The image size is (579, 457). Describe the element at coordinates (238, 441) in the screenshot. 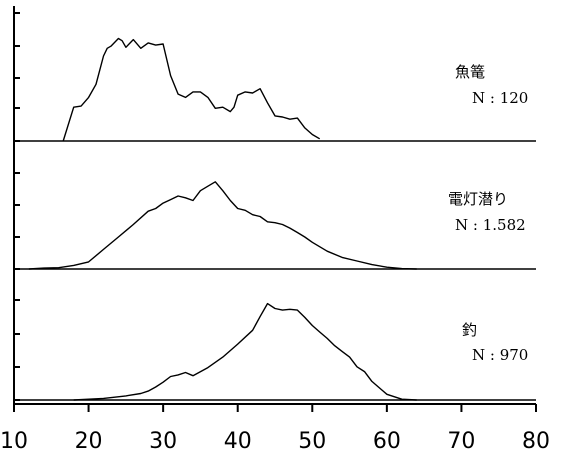

I see `x-tick-label: 40` at that location.